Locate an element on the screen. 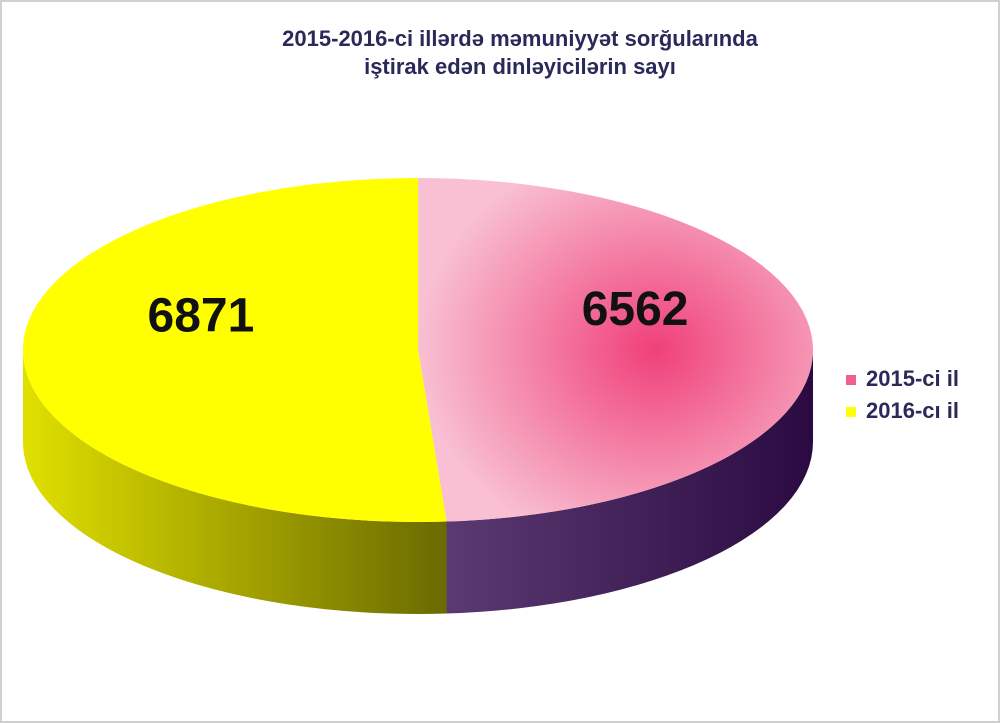  legend-label: 2016-cı il is located at coordinates (912, 410).